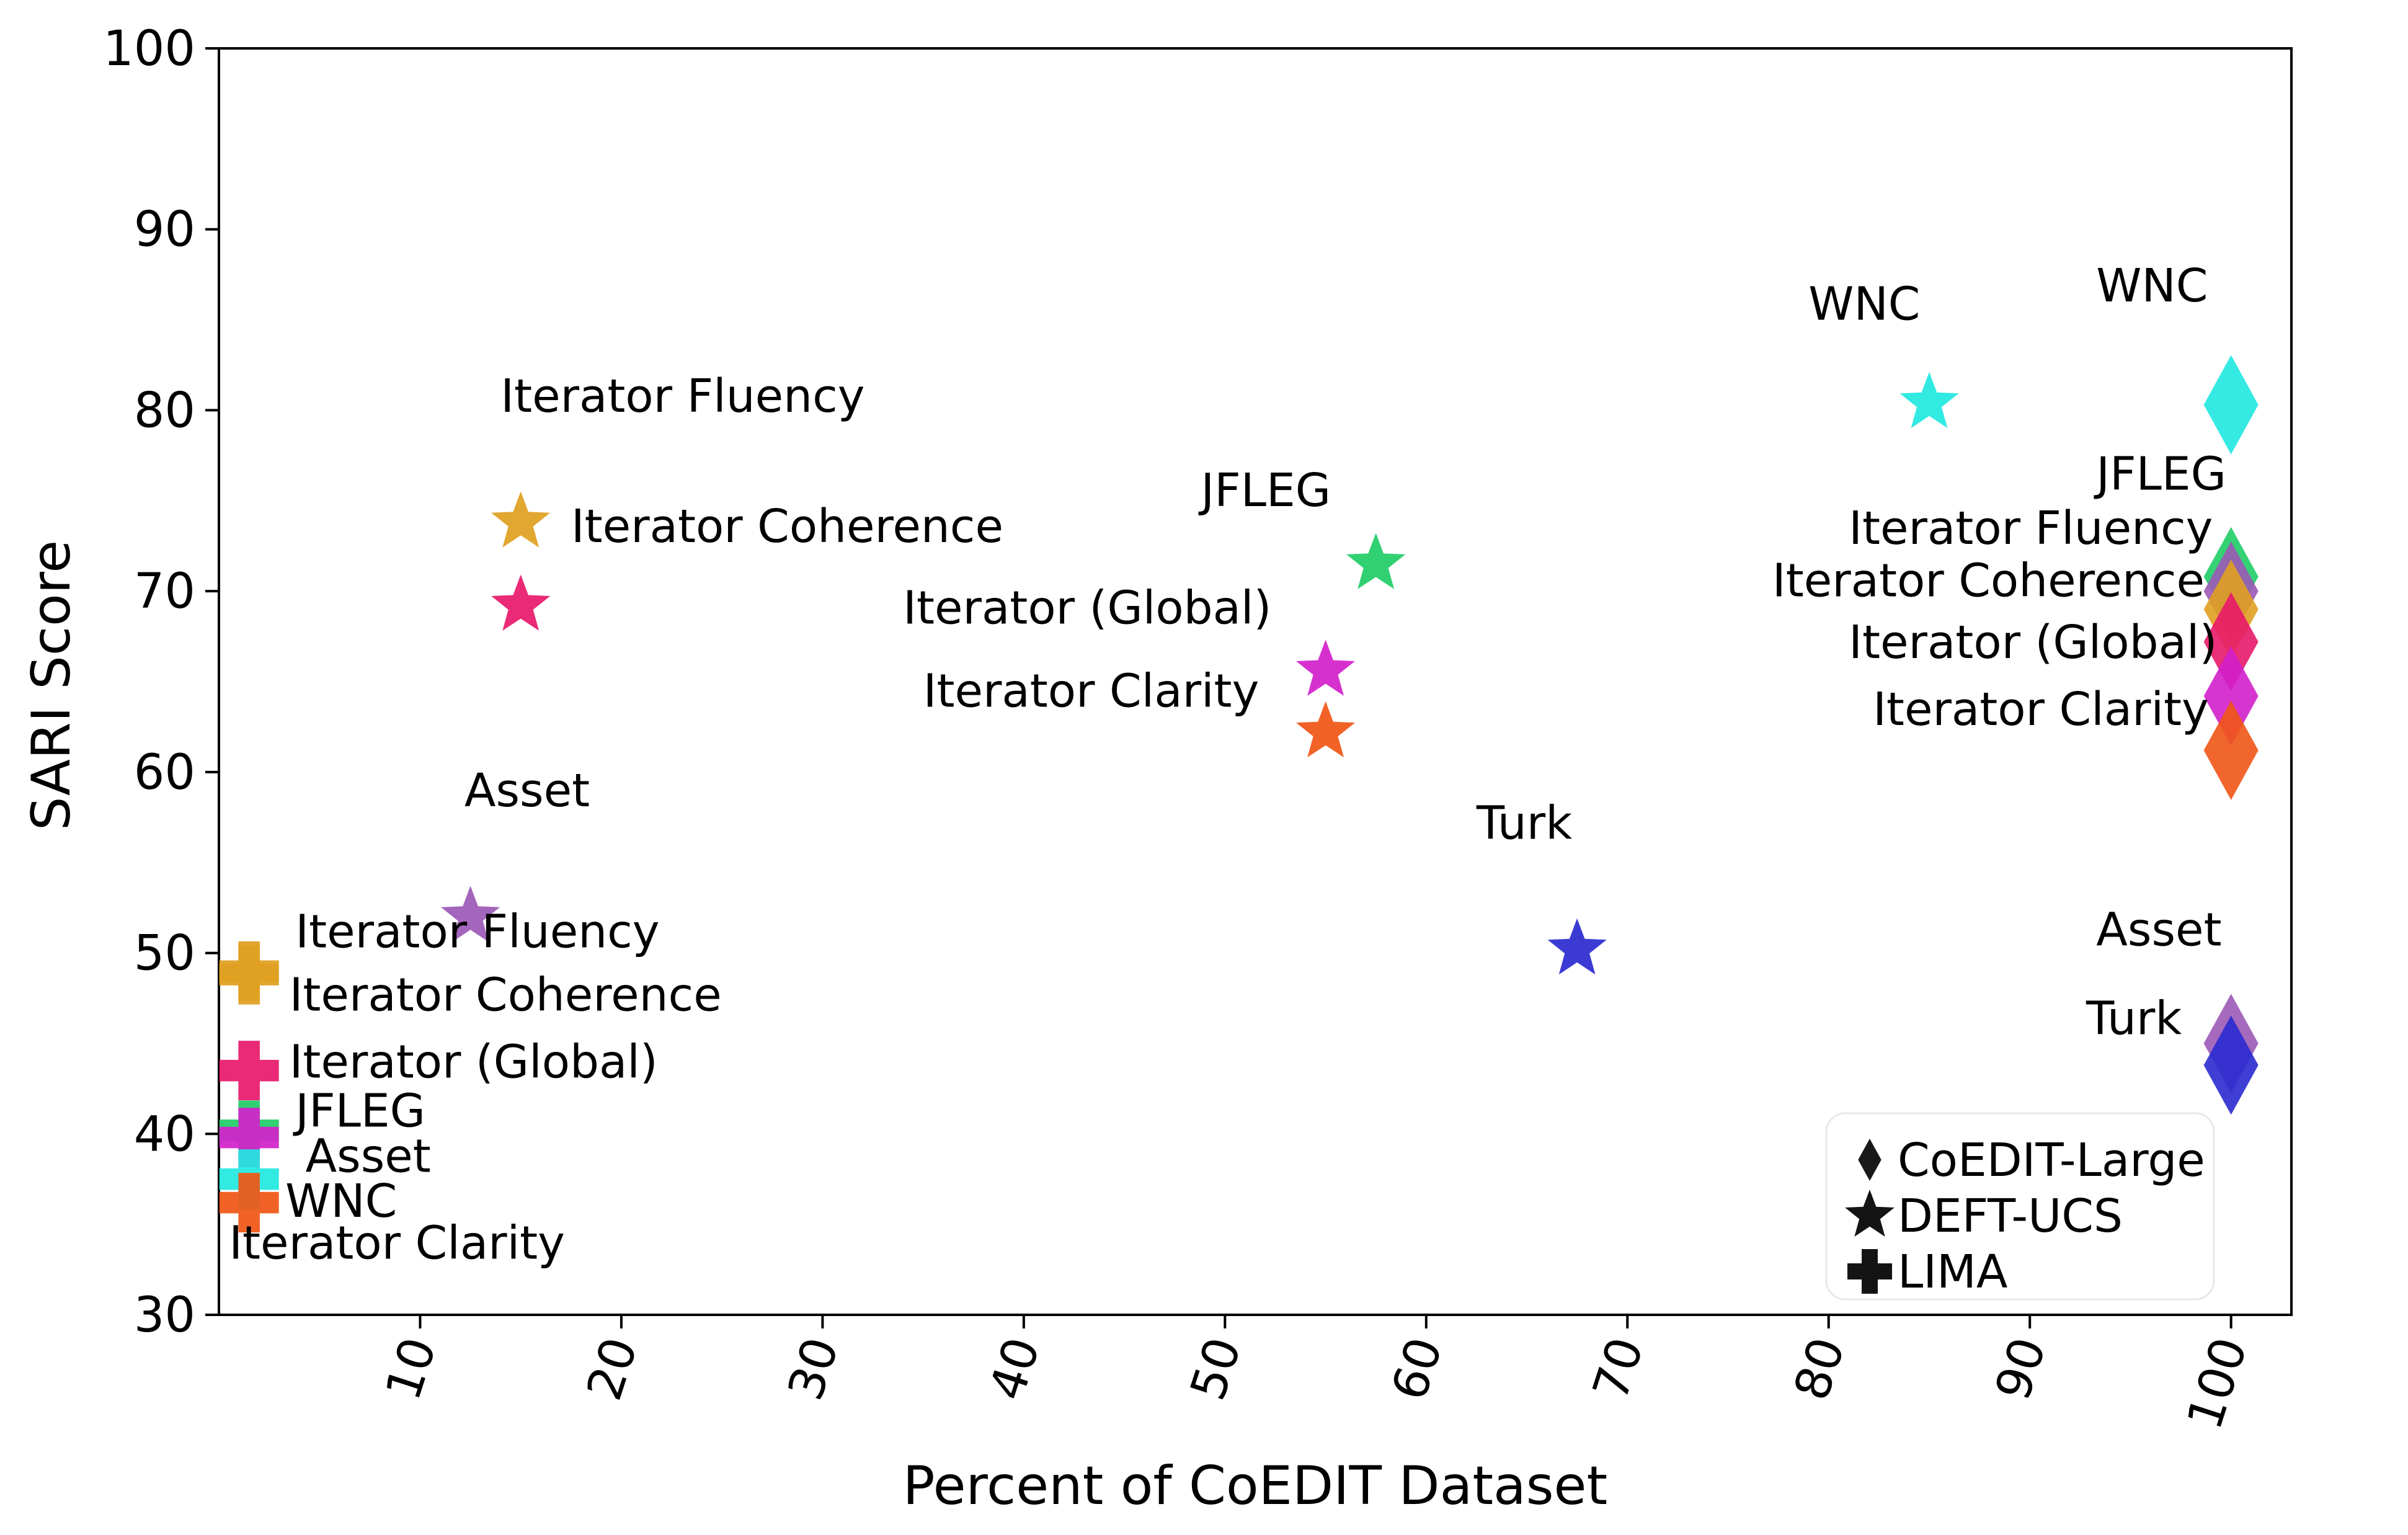 The width and height of the screenshot is (2408, 1535). What do you see at coordinates (814, 1369) in the screenshot?
I see `x-tick-label: 30` at bounding box center [814, 1369].